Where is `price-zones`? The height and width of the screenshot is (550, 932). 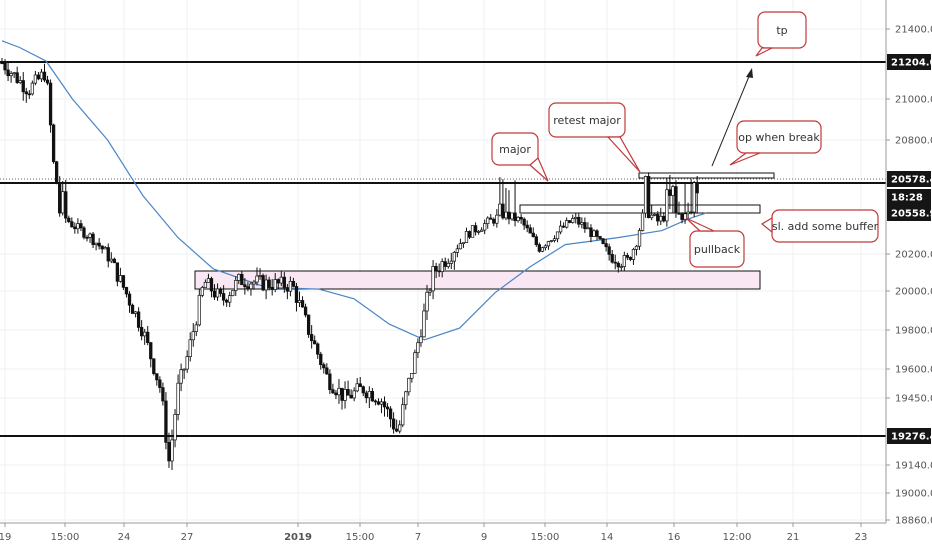
price-zones is located at coordinates (484, 231).